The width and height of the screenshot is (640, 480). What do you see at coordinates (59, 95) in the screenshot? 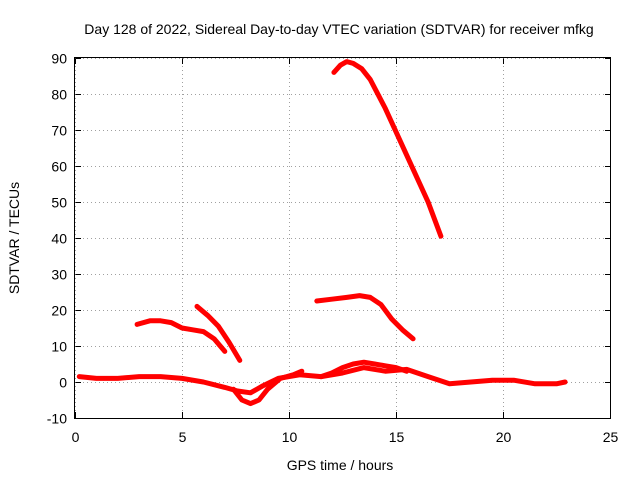
I see `y-tick-label: 80` at bounding box center [59, 95].